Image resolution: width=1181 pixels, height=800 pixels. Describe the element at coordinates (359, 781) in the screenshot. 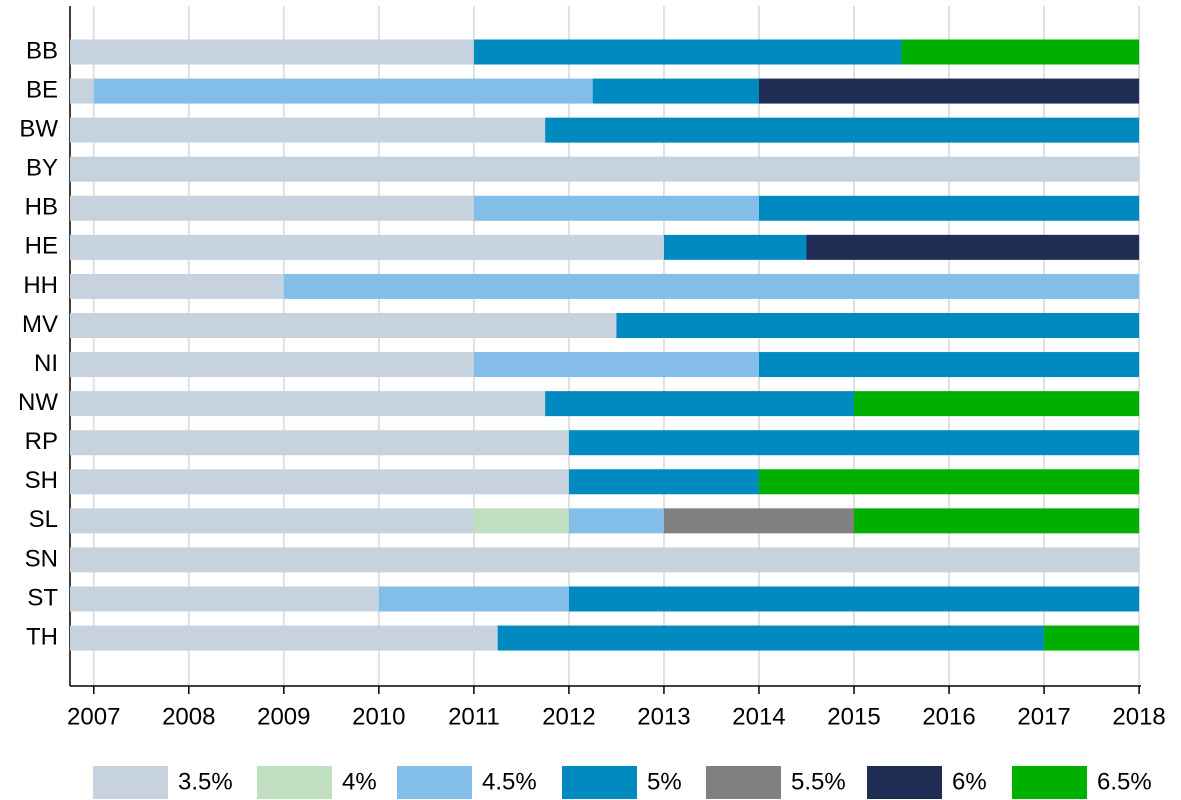

I see `legend-label: 4%` at that location.